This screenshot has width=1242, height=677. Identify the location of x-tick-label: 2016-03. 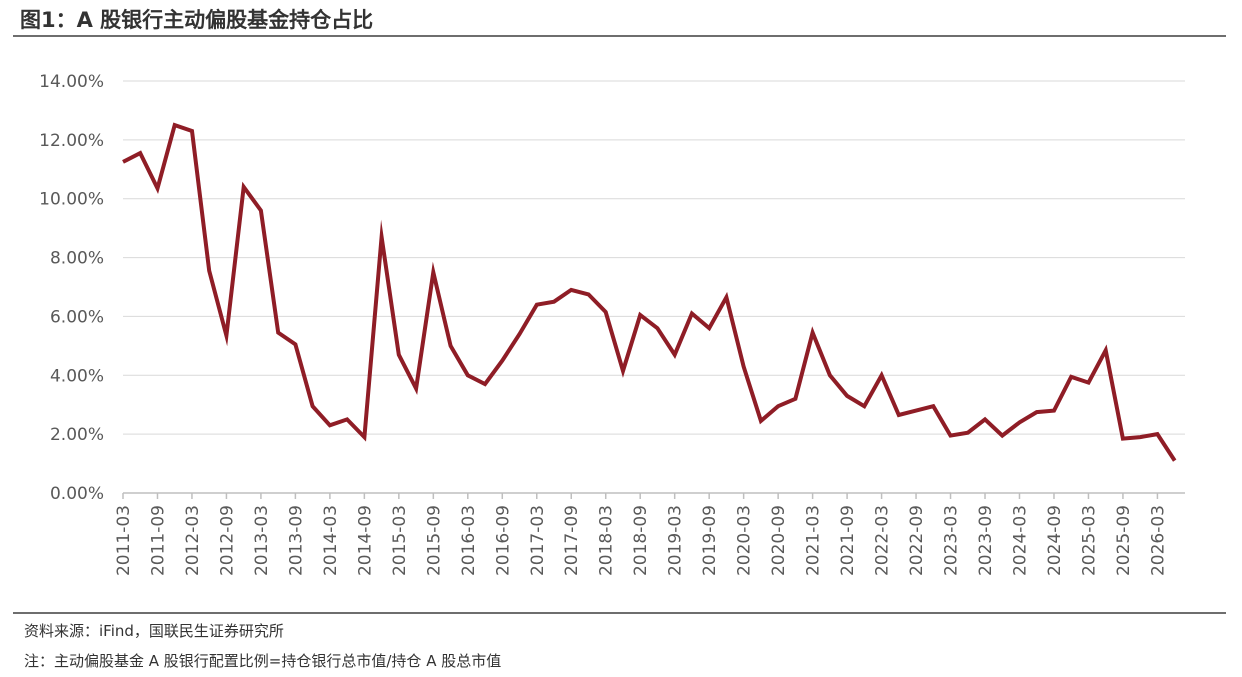
(469, 540).